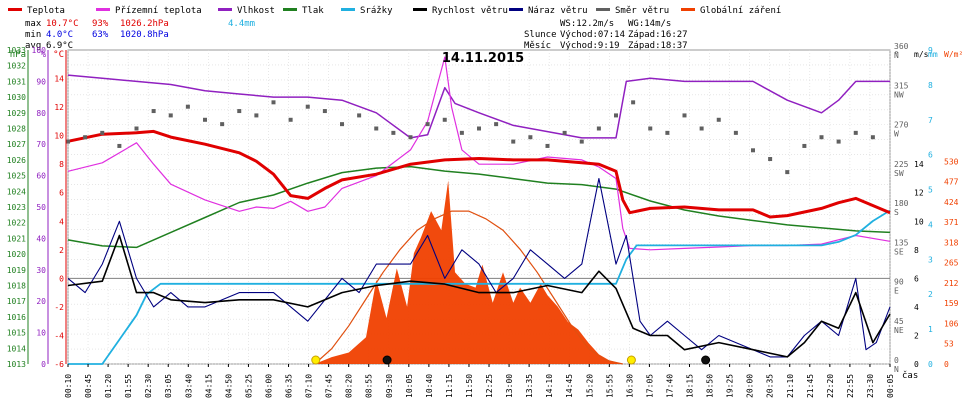  I want to click on time-tick-label: 00:05, so click(890, 386).